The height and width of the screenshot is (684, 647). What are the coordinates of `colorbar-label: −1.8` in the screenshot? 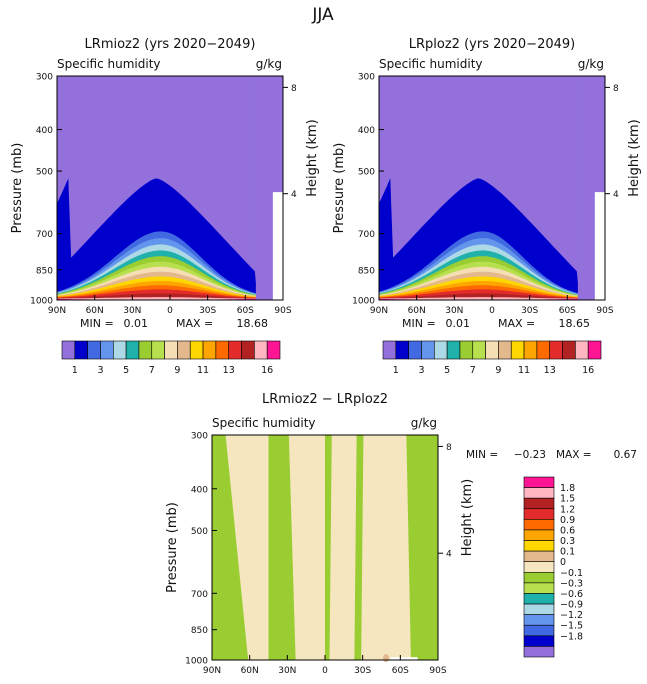 It's located at (571, 636).